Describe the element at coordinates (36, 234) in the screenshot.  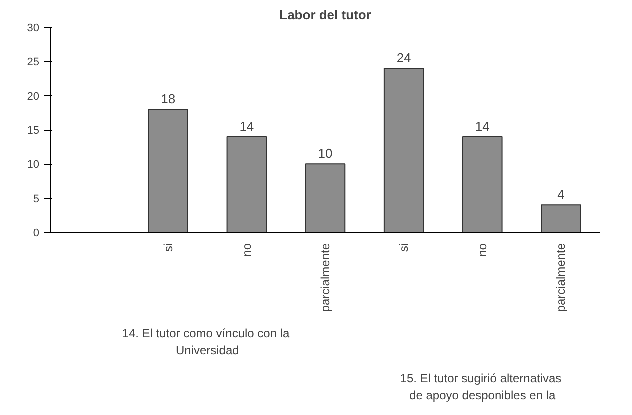
I see `y-tick-label: 0` at that location.